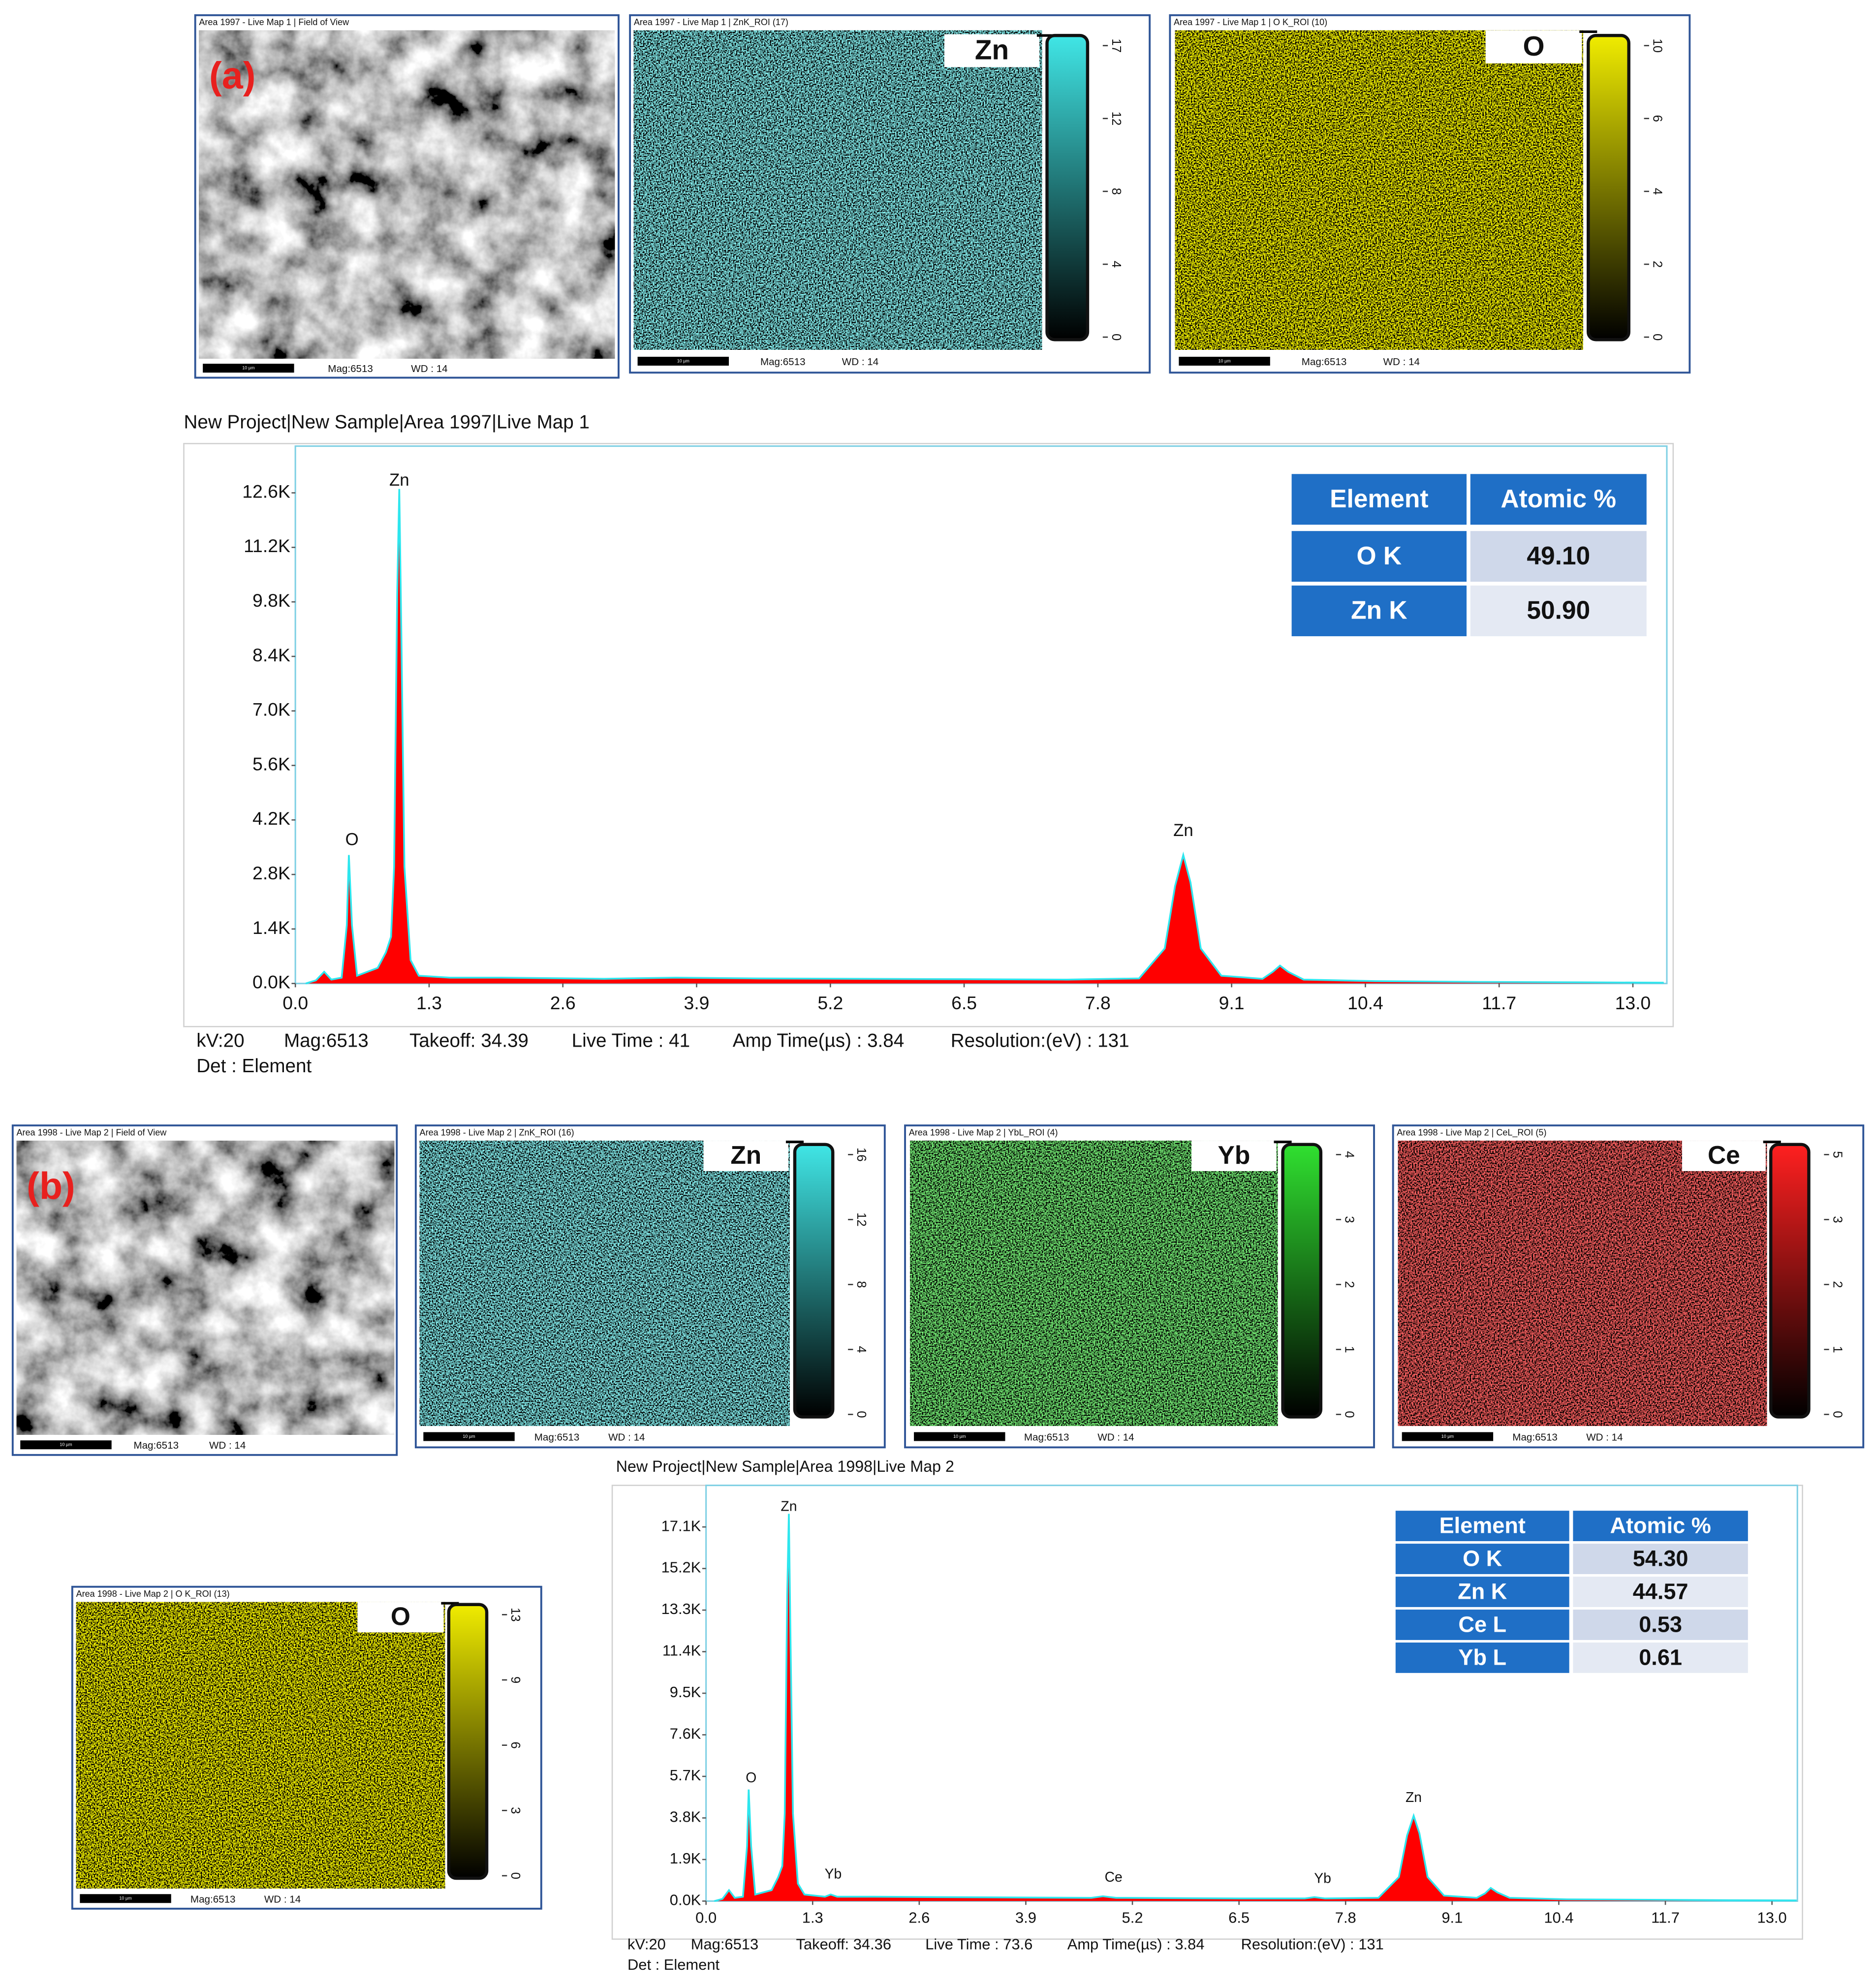 This screenshot has width=1876, height=1986. I want to click on map-header: Area 1997 - Live Map 1 | ZnK_ROI (17), so click(711, 22).